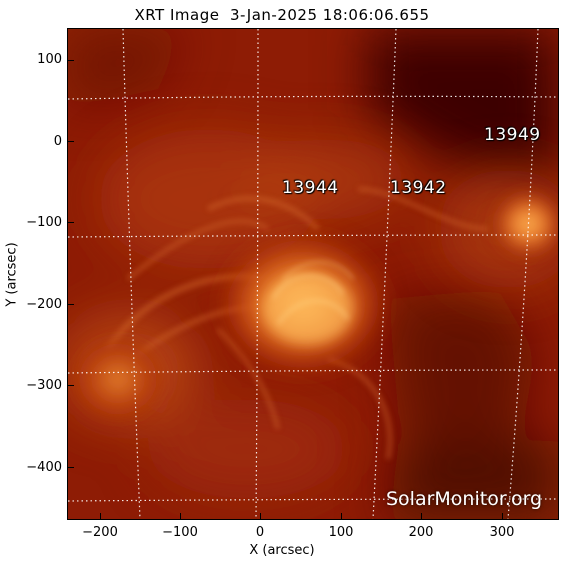 The width and height of the screenshot is (564, 564). What do you see at coordinates (260, 532) in the screenshot?
I see `x-tick-label: 0` at bounding box center [260, 532].